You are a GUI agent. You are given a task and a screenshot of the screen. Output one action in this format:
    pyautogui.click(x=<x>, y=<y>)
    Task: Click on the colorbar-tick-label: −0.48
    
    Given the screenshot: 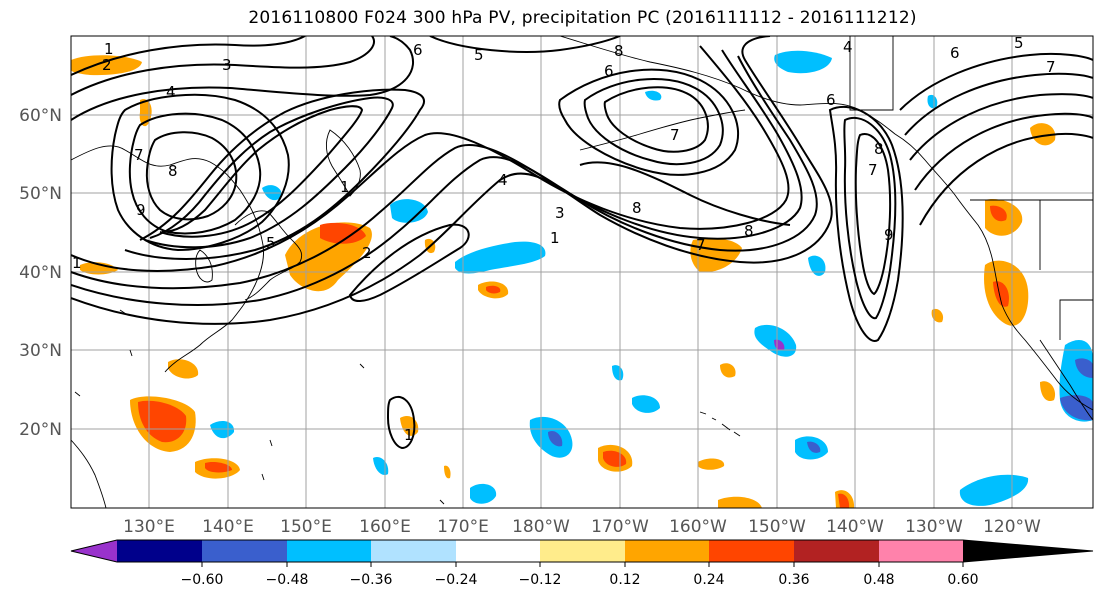 What is the action you would take?
    pyautogui.click(x=287, y=580)
    